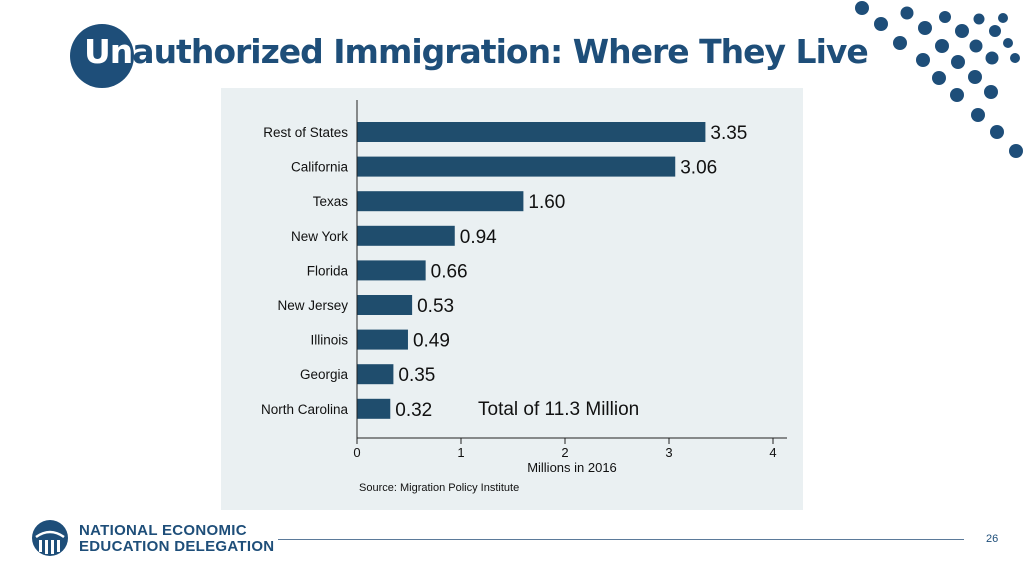 Image resolution: width=1024 pixels, height=576 pixels. Describe the element at coordinates (572, 467) in the screenshot. I see `x-axis-label: Millions in 2016` at that location.